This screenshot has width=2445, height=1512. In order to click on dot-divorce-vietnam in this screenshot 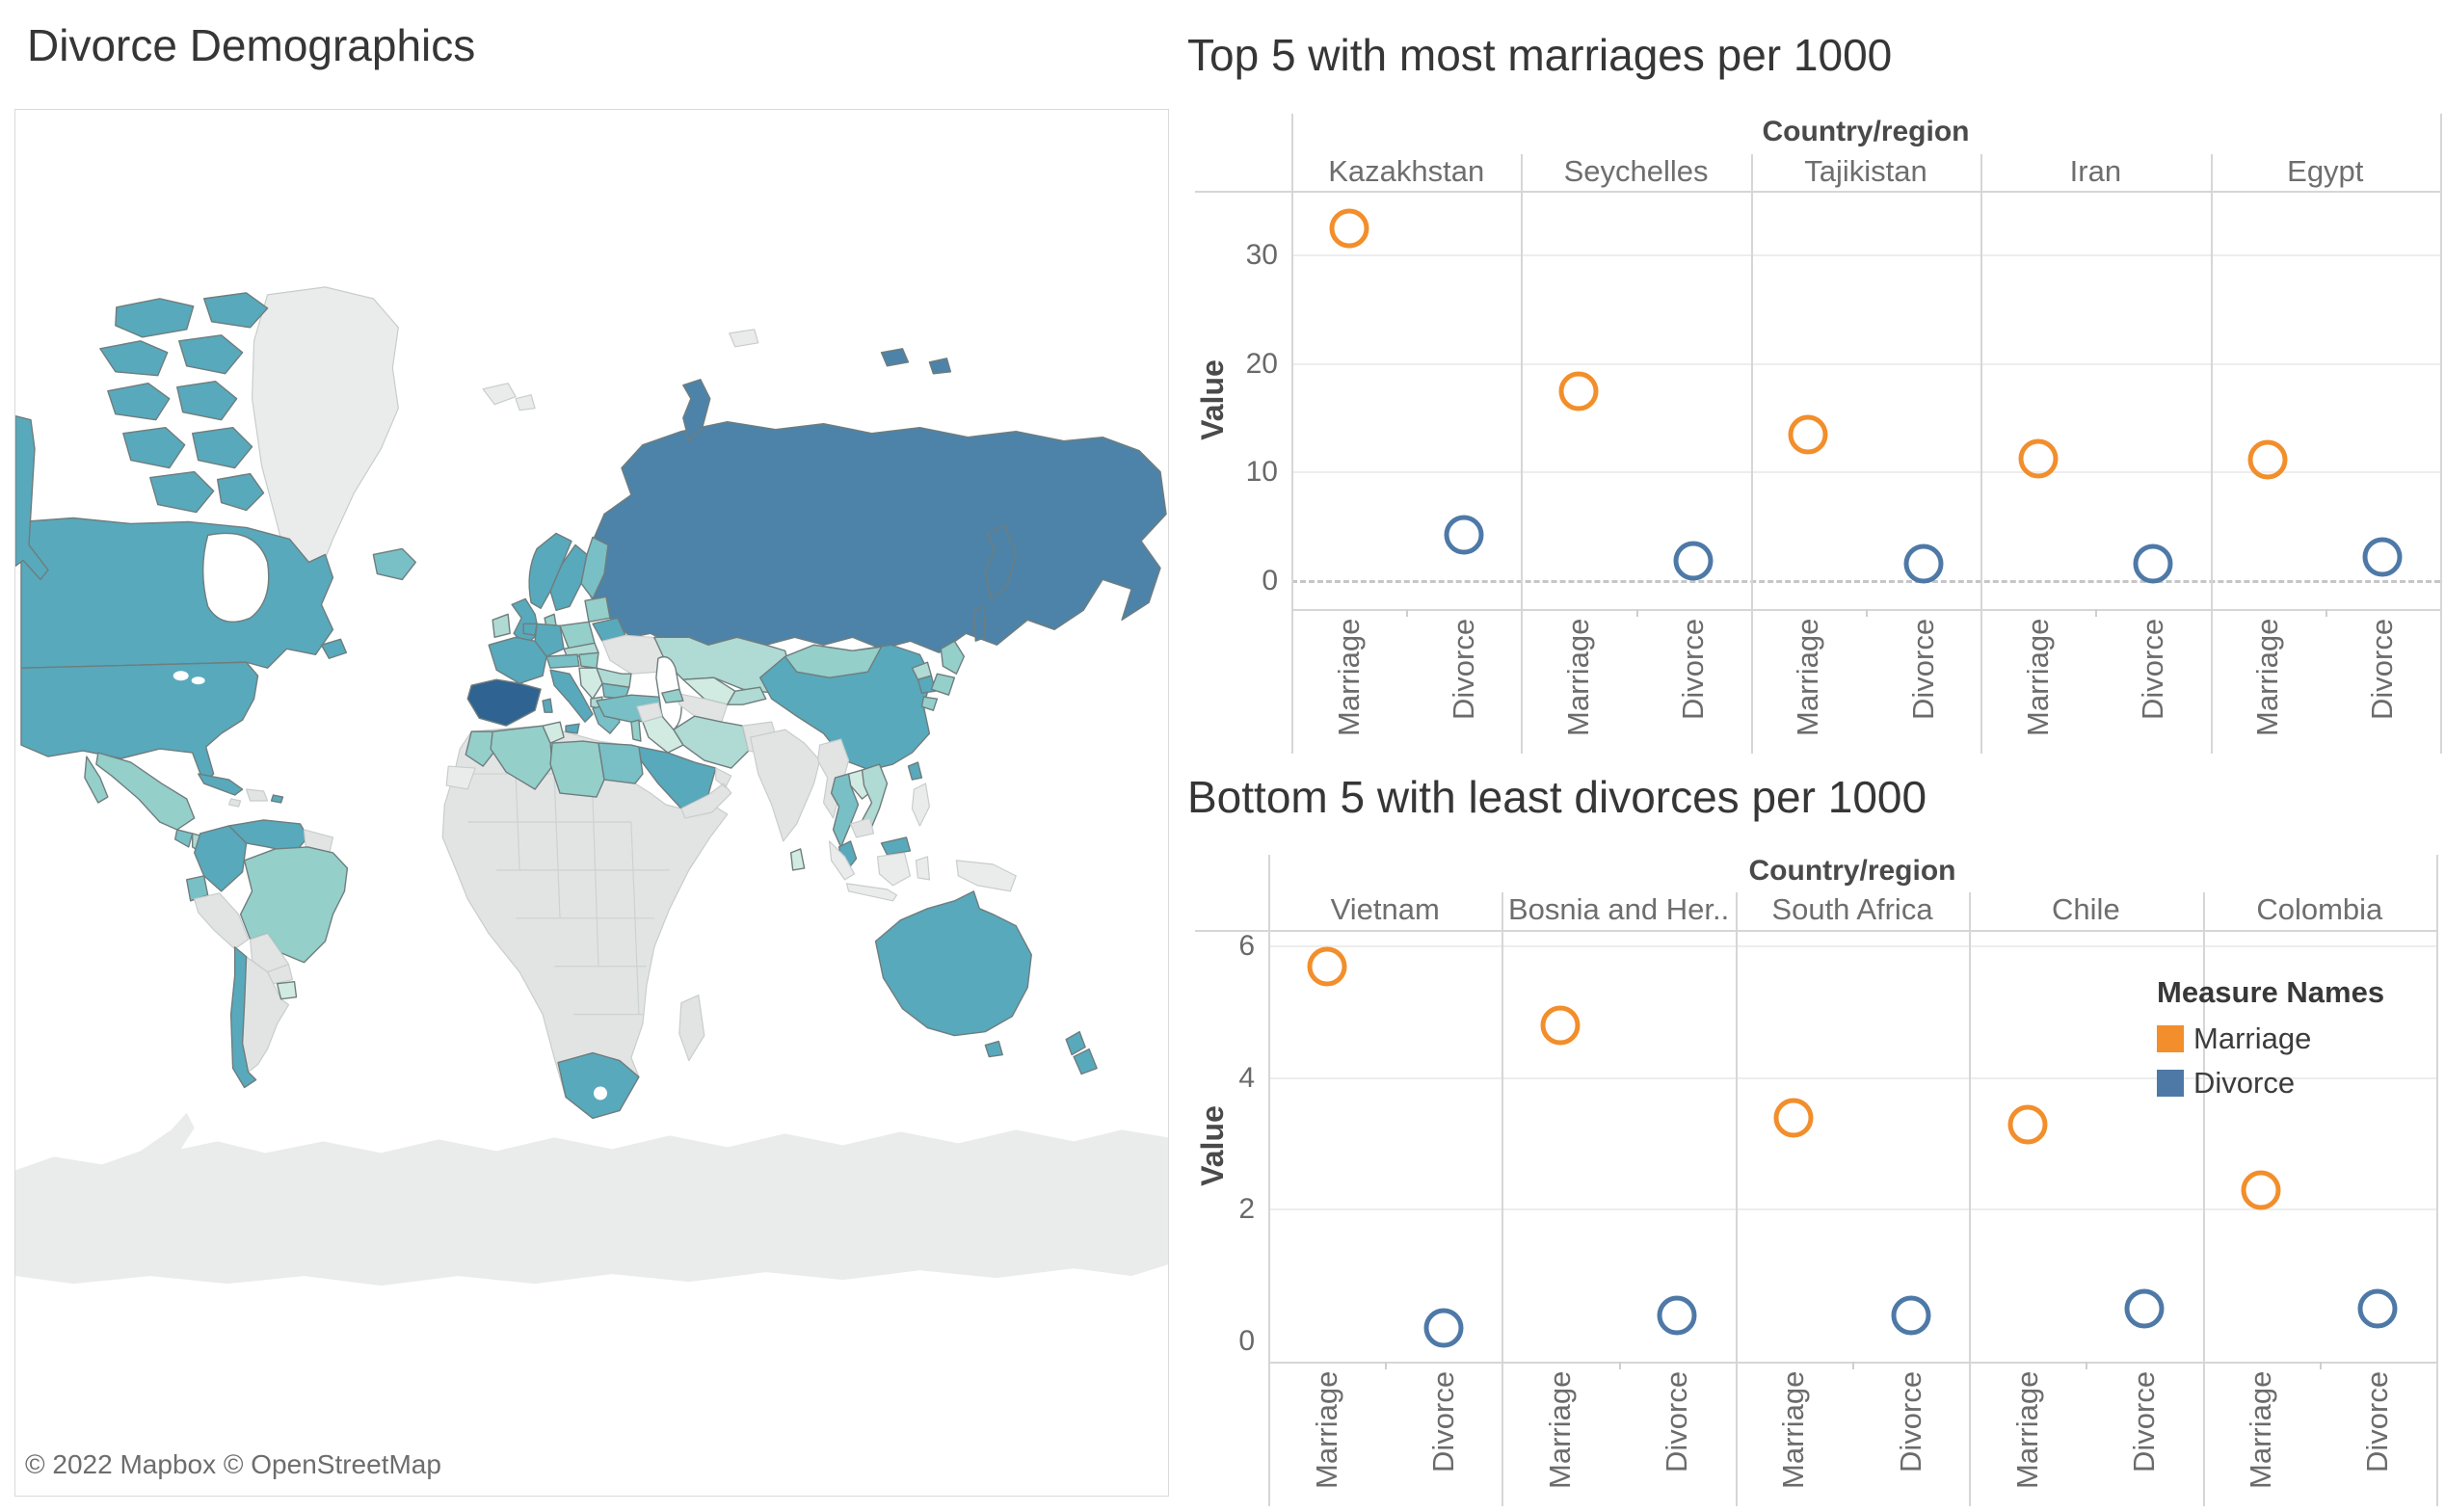, I will do `click(1443, 1328)`.